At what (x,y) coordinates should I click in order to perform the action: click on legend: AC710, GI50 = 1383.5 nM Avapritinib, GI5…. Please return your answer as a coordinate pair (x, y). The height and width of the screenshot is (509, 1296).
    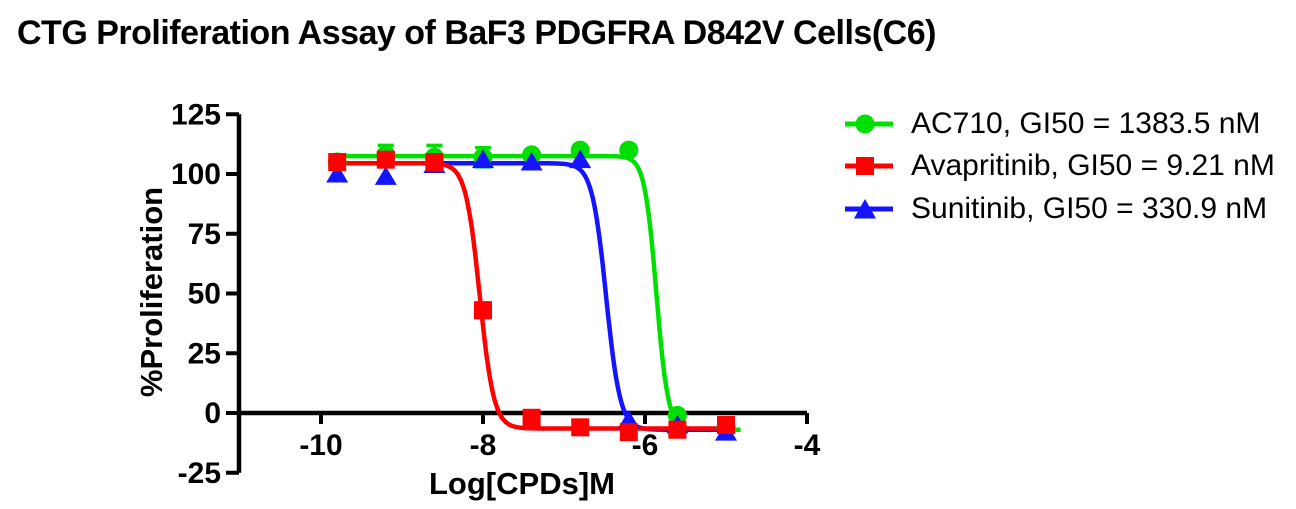
    Looking at the image, I should click on (1059, 166).